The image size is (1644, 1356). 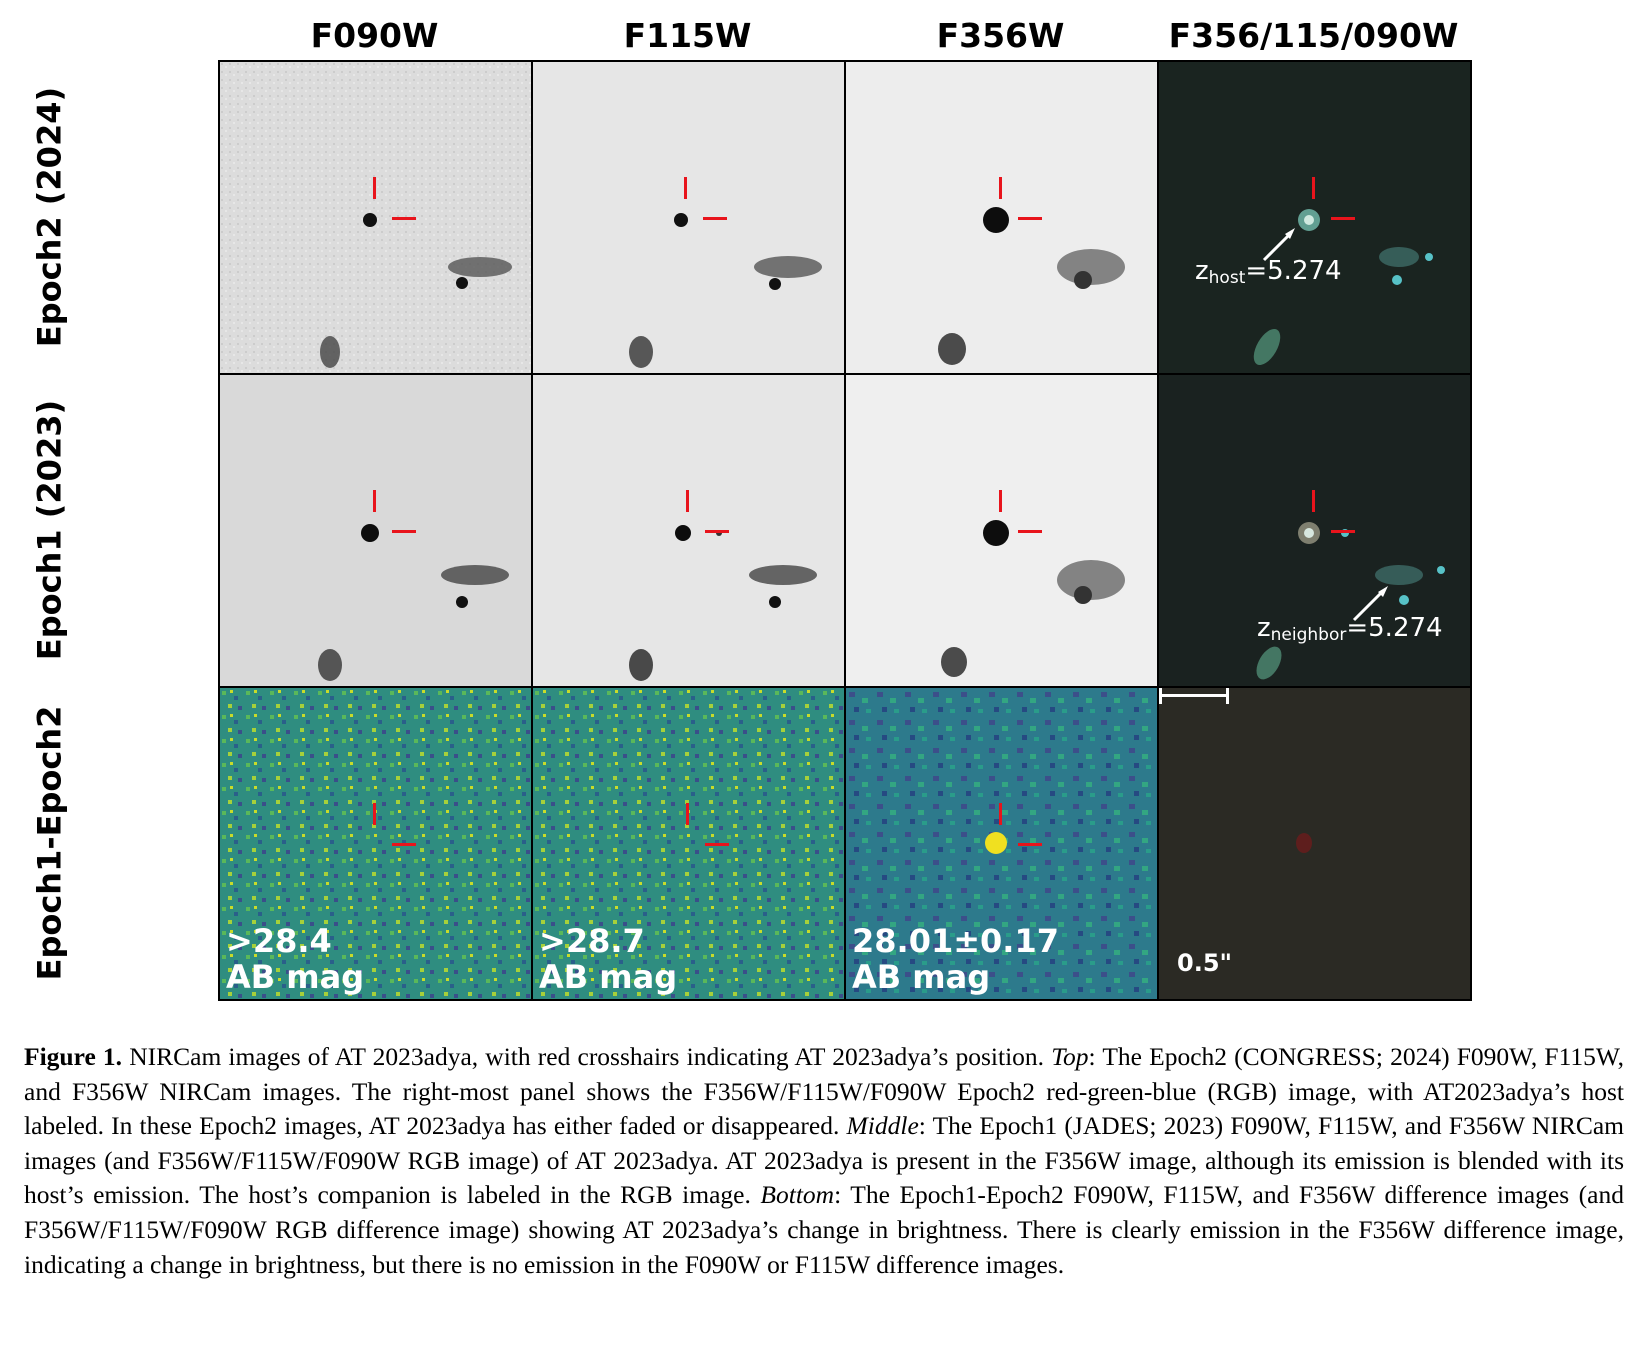 I want to click on neighbor-redshift-label: zneighbor=5.274, so click(x=1350, y=629).